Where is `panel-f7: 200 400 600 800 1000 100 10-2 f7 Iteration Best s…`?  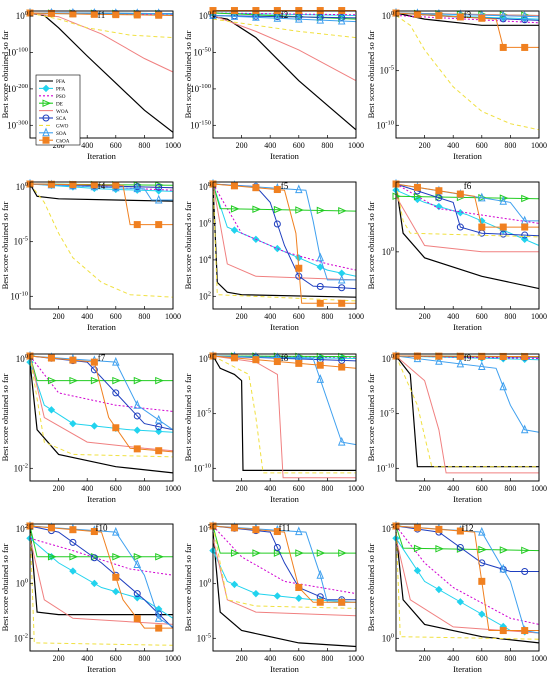
panel-f7: 200 400 600 800 1000 100 10-2 f7 Iteration Best s… is located at coordinates (90, 427).